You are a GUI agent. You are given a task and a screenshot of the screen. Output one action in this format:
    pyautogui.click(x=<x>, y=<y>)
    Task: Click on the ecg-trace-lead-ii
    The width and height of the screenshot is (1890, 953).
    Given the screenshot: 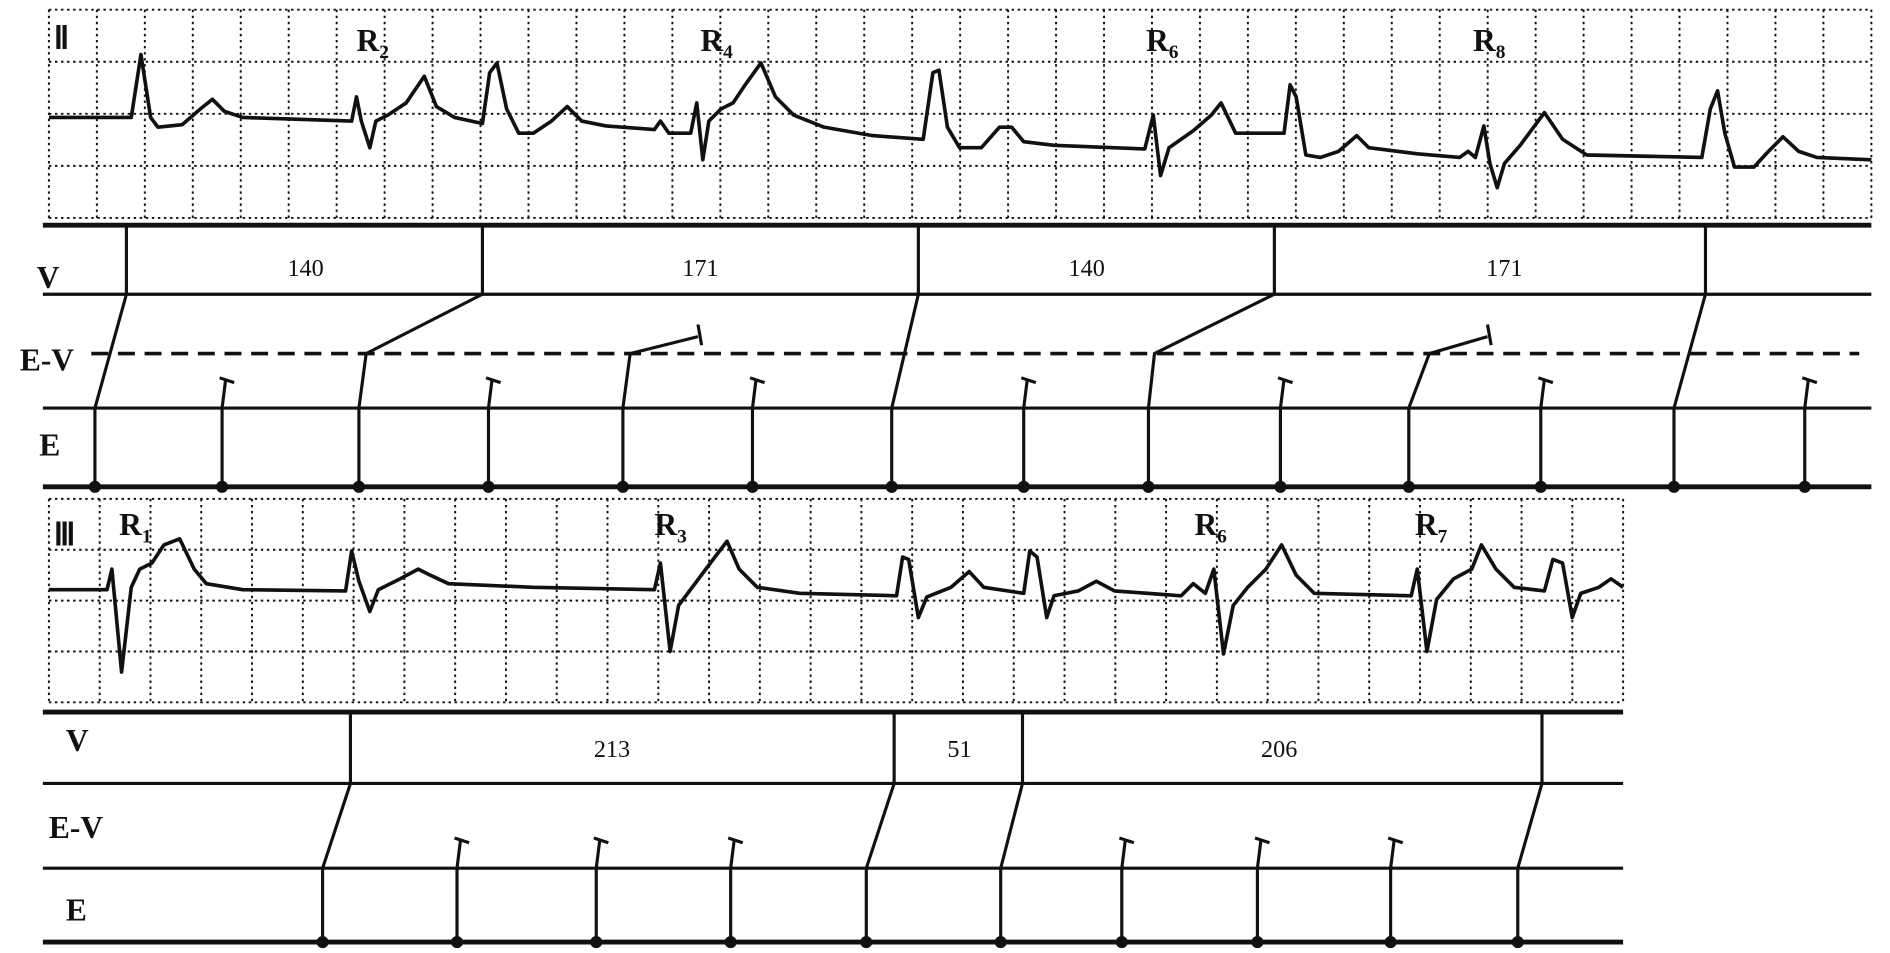 What is the action you would take?
    pyautogui.click(x=960, y=121)
    